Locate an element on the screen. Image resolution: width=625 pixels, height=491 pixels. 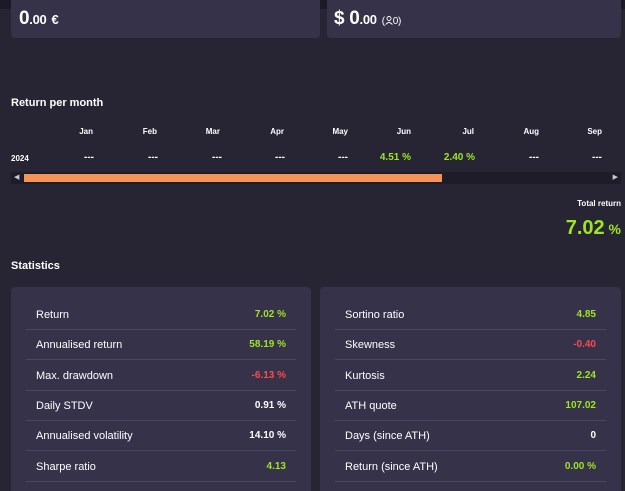
stat-value: 7.02 % is located at coordinates (270, 314).